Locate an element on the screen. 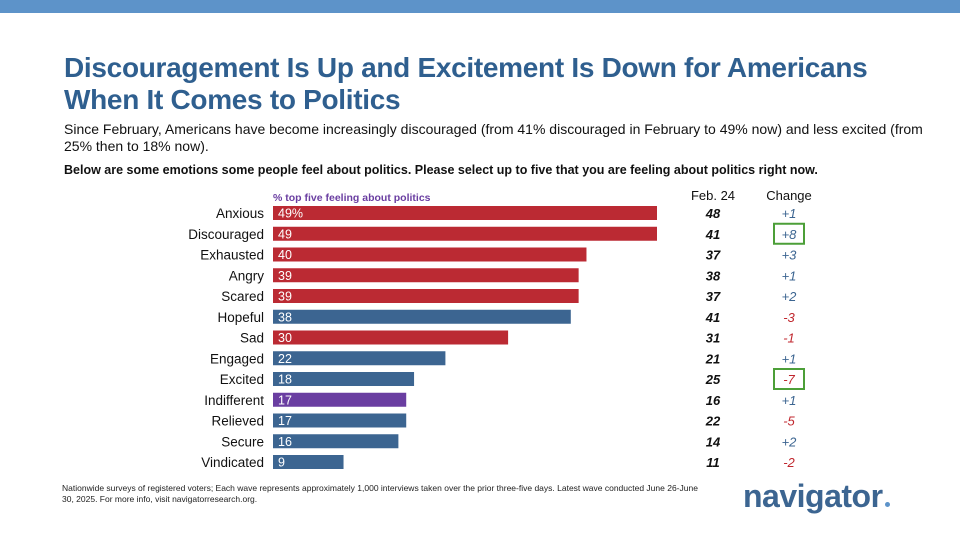 Image resolution: width=960 pixels, height=540 pixels. category-label-excited: Excited is located at coordinates (242, 379).